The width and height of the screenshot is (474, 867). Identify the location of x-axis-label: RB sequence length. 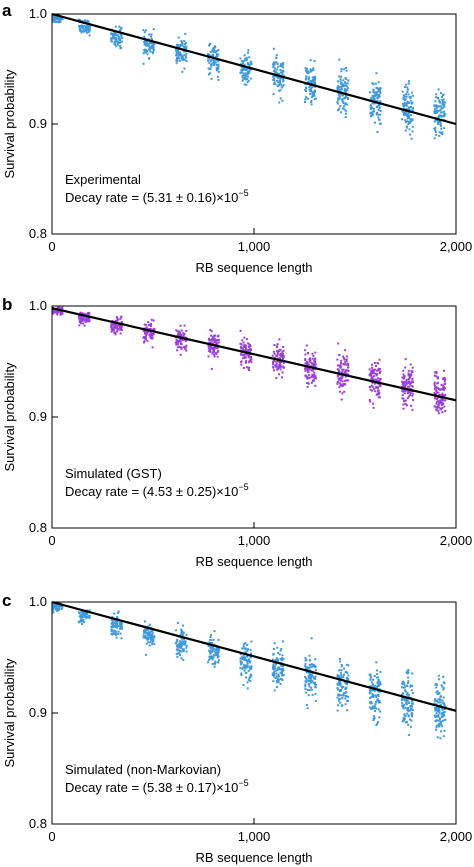
(253, 561).